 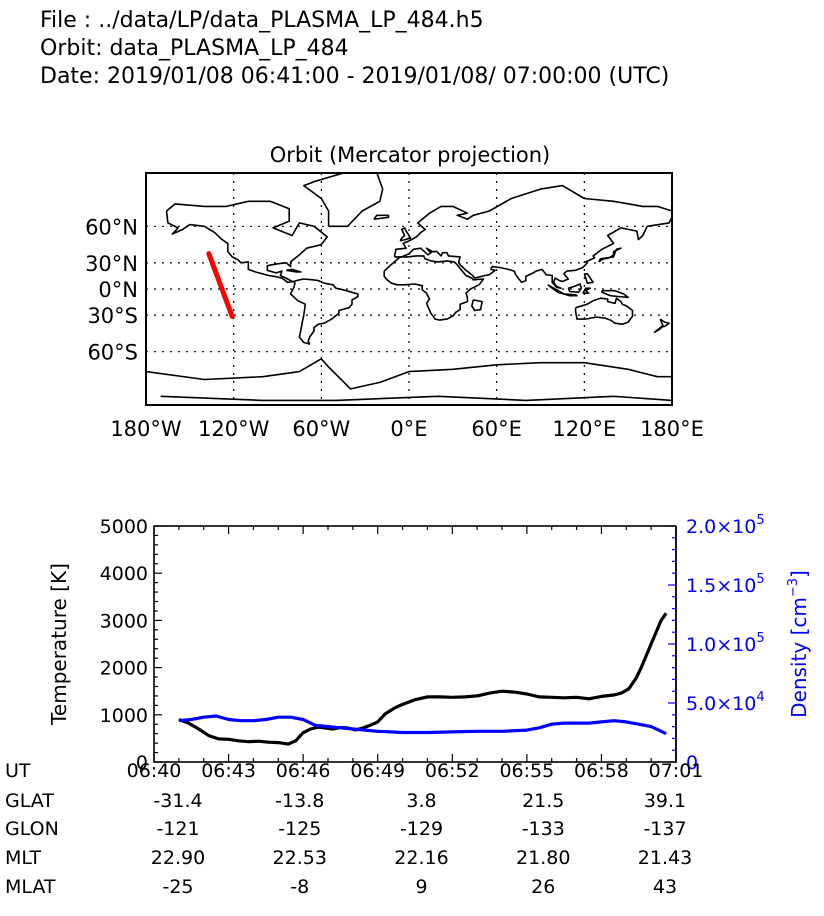 What do you see at coordinates (421, 887) in the screenshot?
I see `table-cell: 9` at bounding box center [421, 887].